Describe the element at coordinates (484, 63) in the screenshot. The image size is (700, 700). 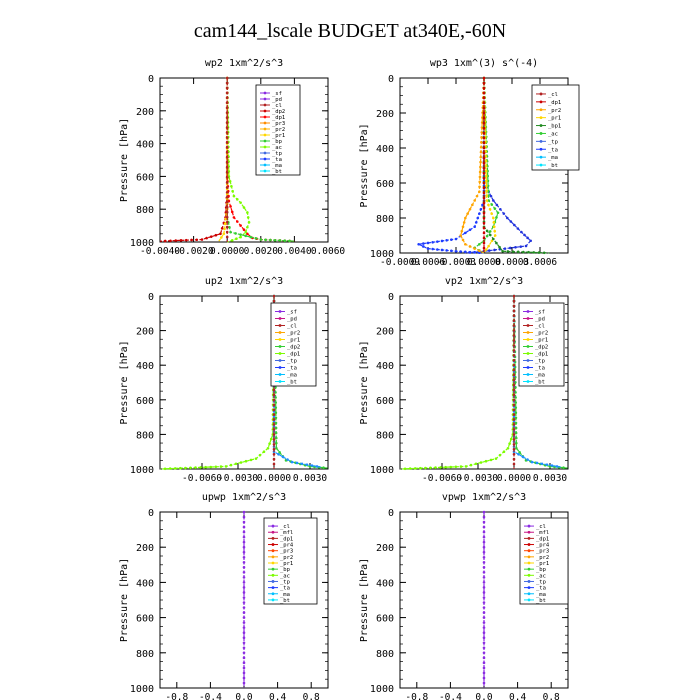
I see `panel-title: wp3 1xm^(3) s^(-4)` at that location.